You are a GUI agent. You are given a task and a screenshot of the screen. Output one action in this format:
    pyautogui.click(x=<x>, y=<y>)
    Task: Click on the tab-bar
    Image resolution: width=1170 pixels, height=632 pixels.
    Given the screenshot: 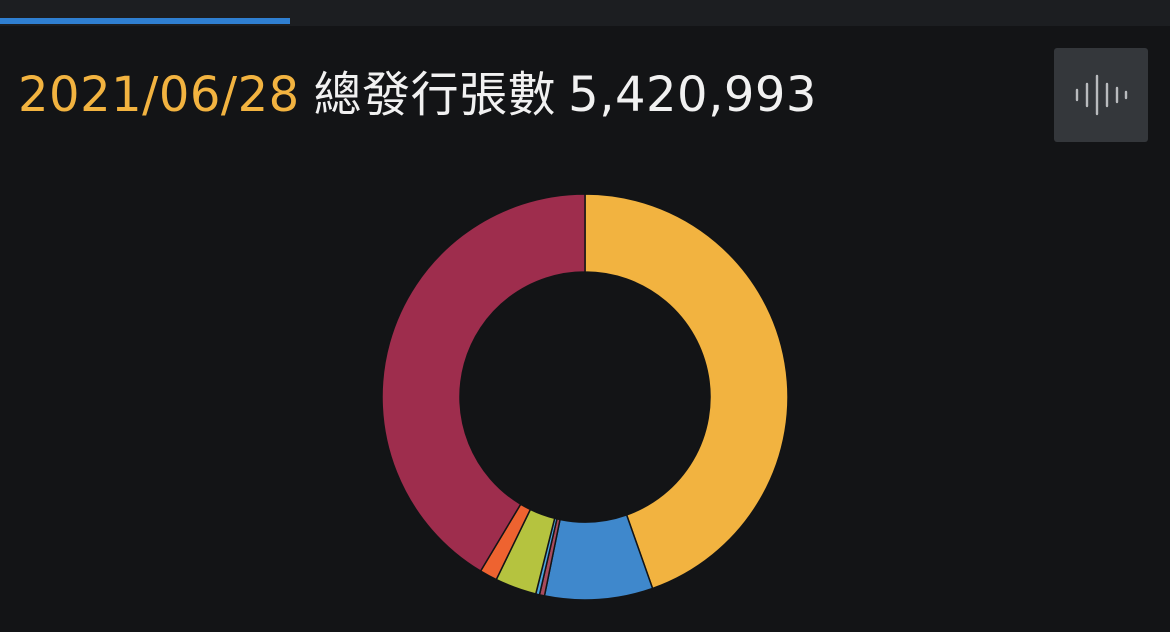 What is the action you would take?
    pyautogui.click(x=585, y=13)
    